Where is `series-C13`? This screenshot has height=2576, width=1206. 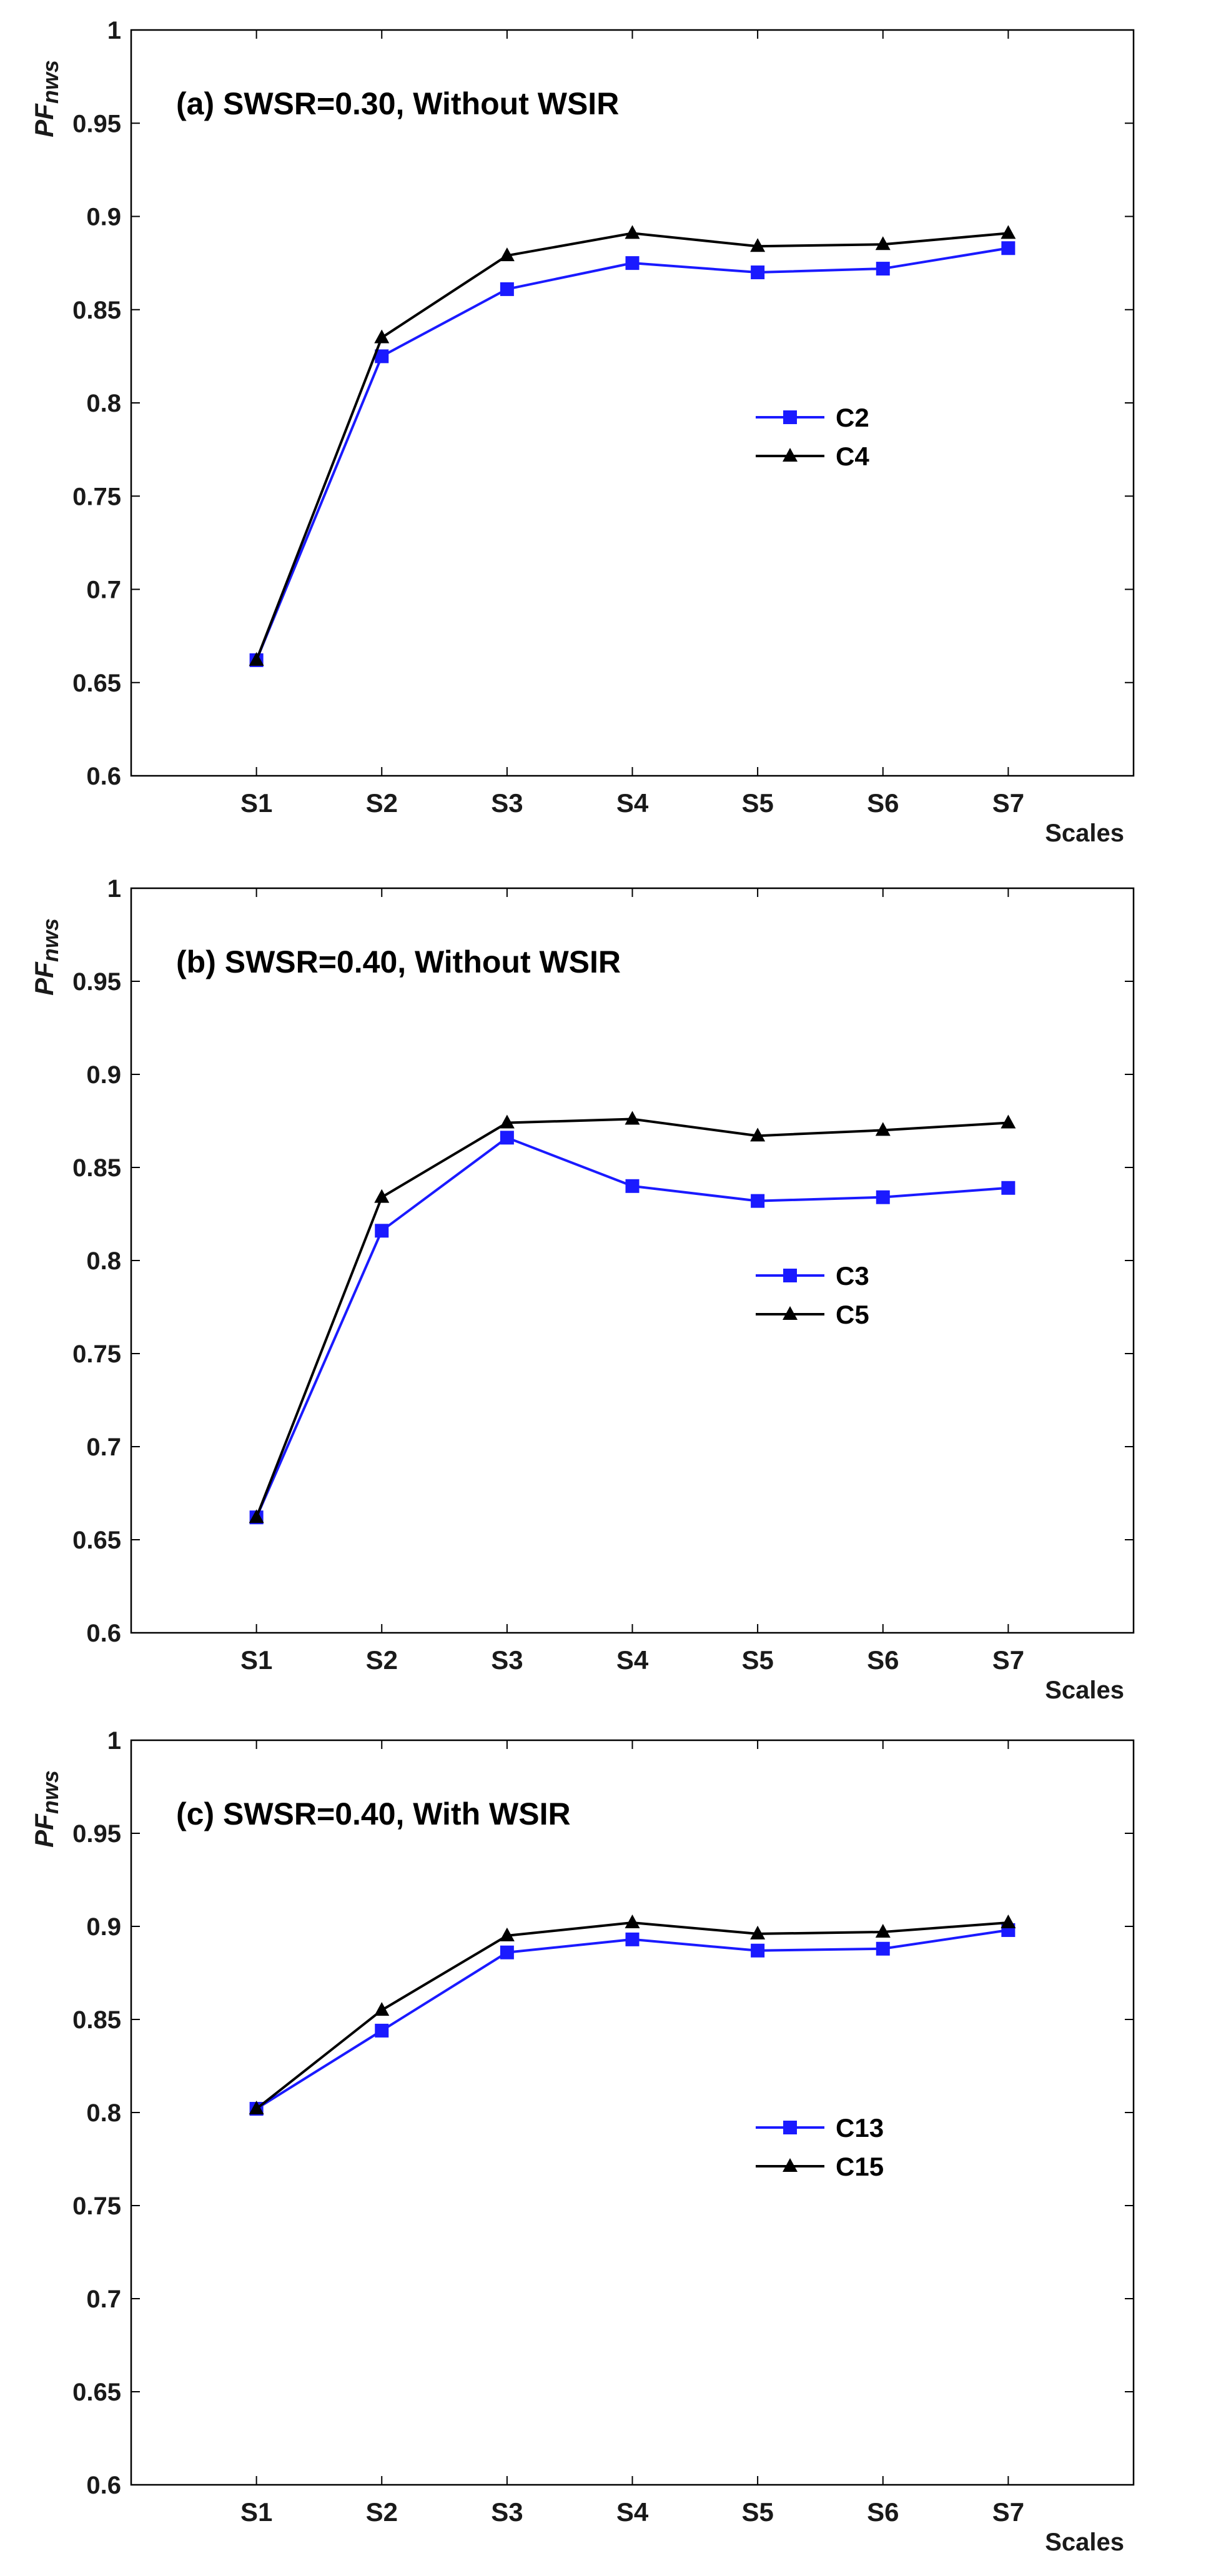 series-C13 is located at coordinates (632, 2019).